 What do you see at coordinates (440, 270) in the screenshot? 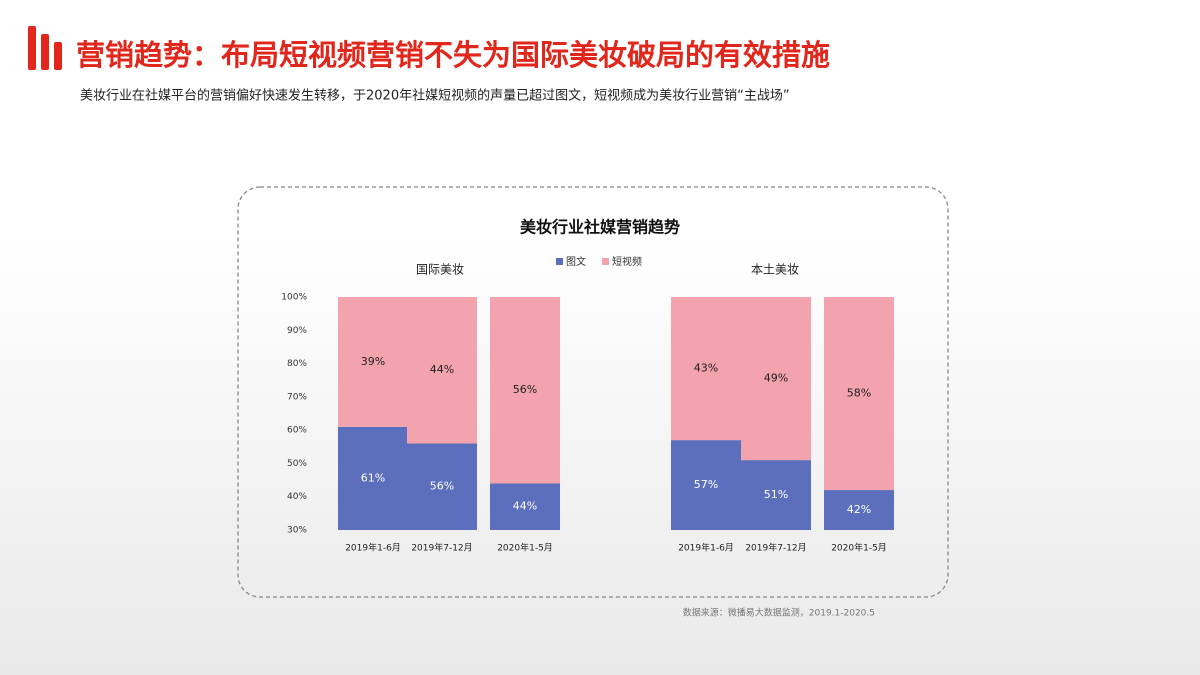
I see `group-title: 国际美妆` at bounding box center [440, 270].